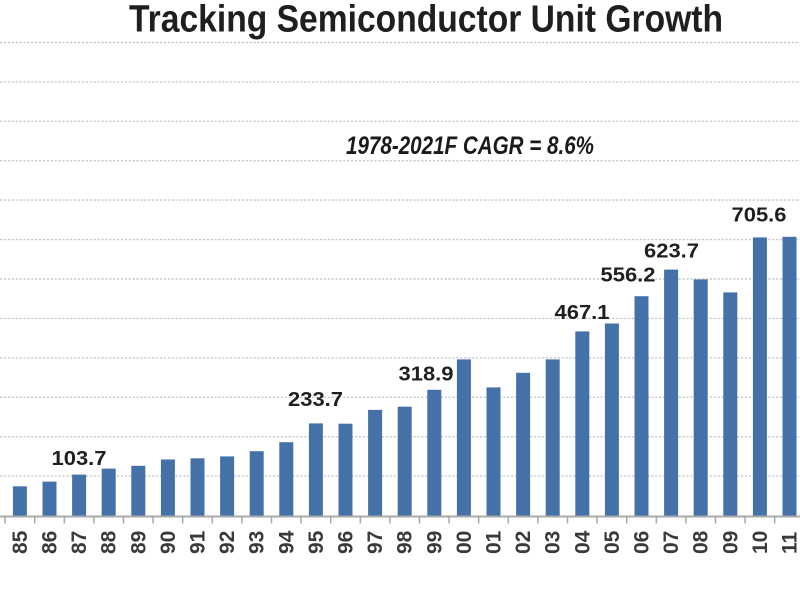 Image resolution: width=800 pixels, height=600 pixels. What do you see at coordinates (286, 542) in the screenshot?
I see `svg-text: 94` at bounding box center [286, 542].